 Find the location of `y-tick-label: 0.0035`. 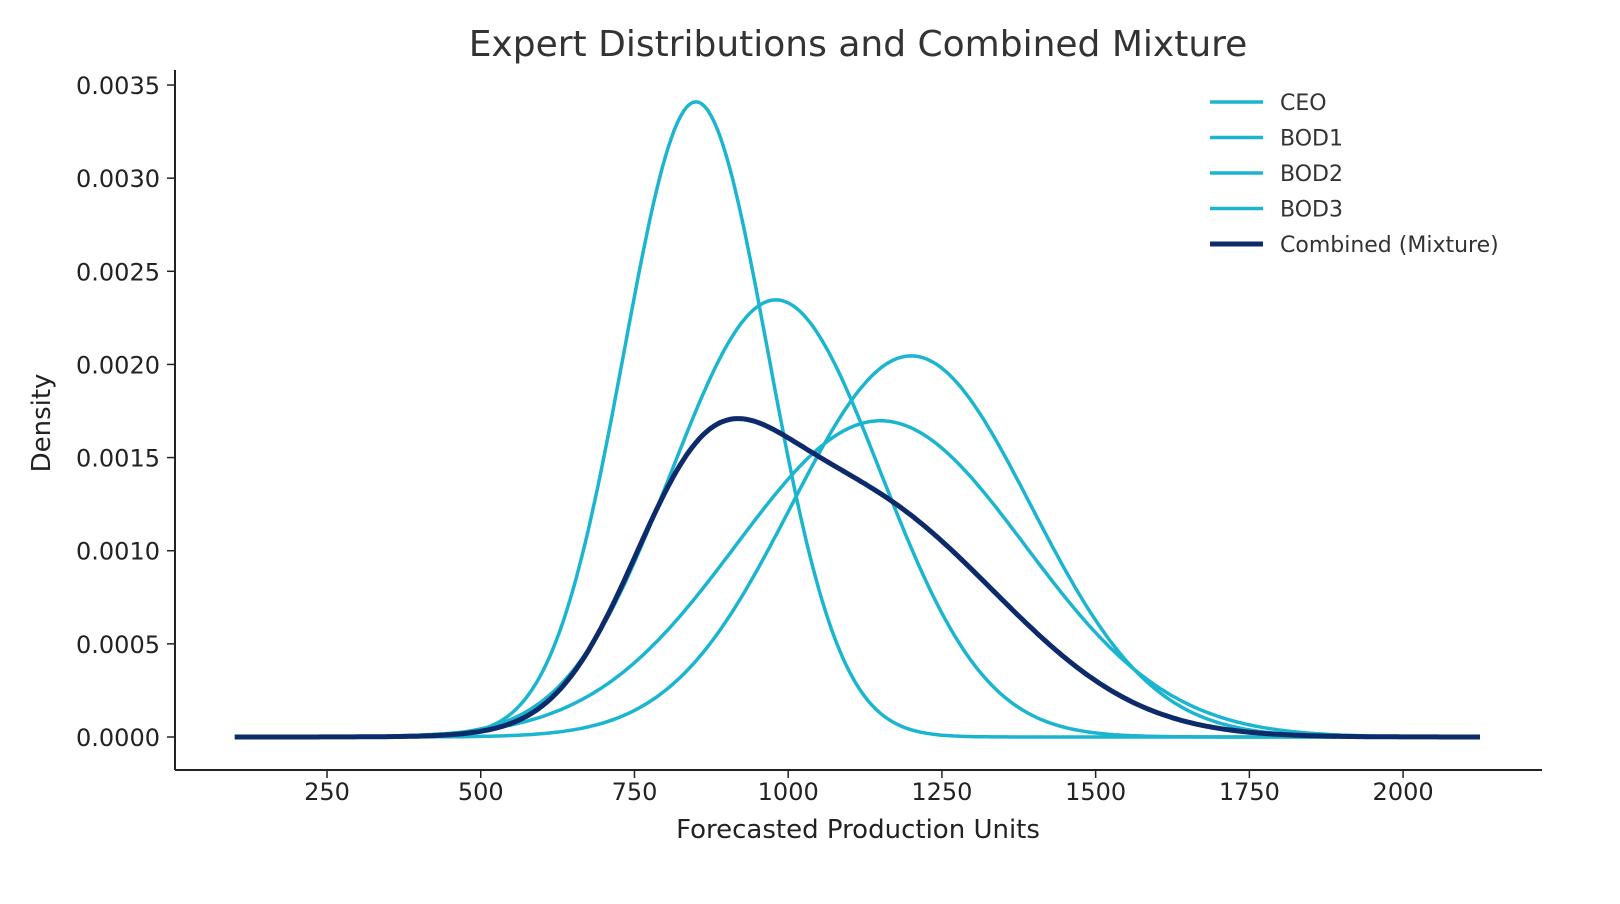

y-tick-label: 0.0035 is located at coordinates (118, 86).